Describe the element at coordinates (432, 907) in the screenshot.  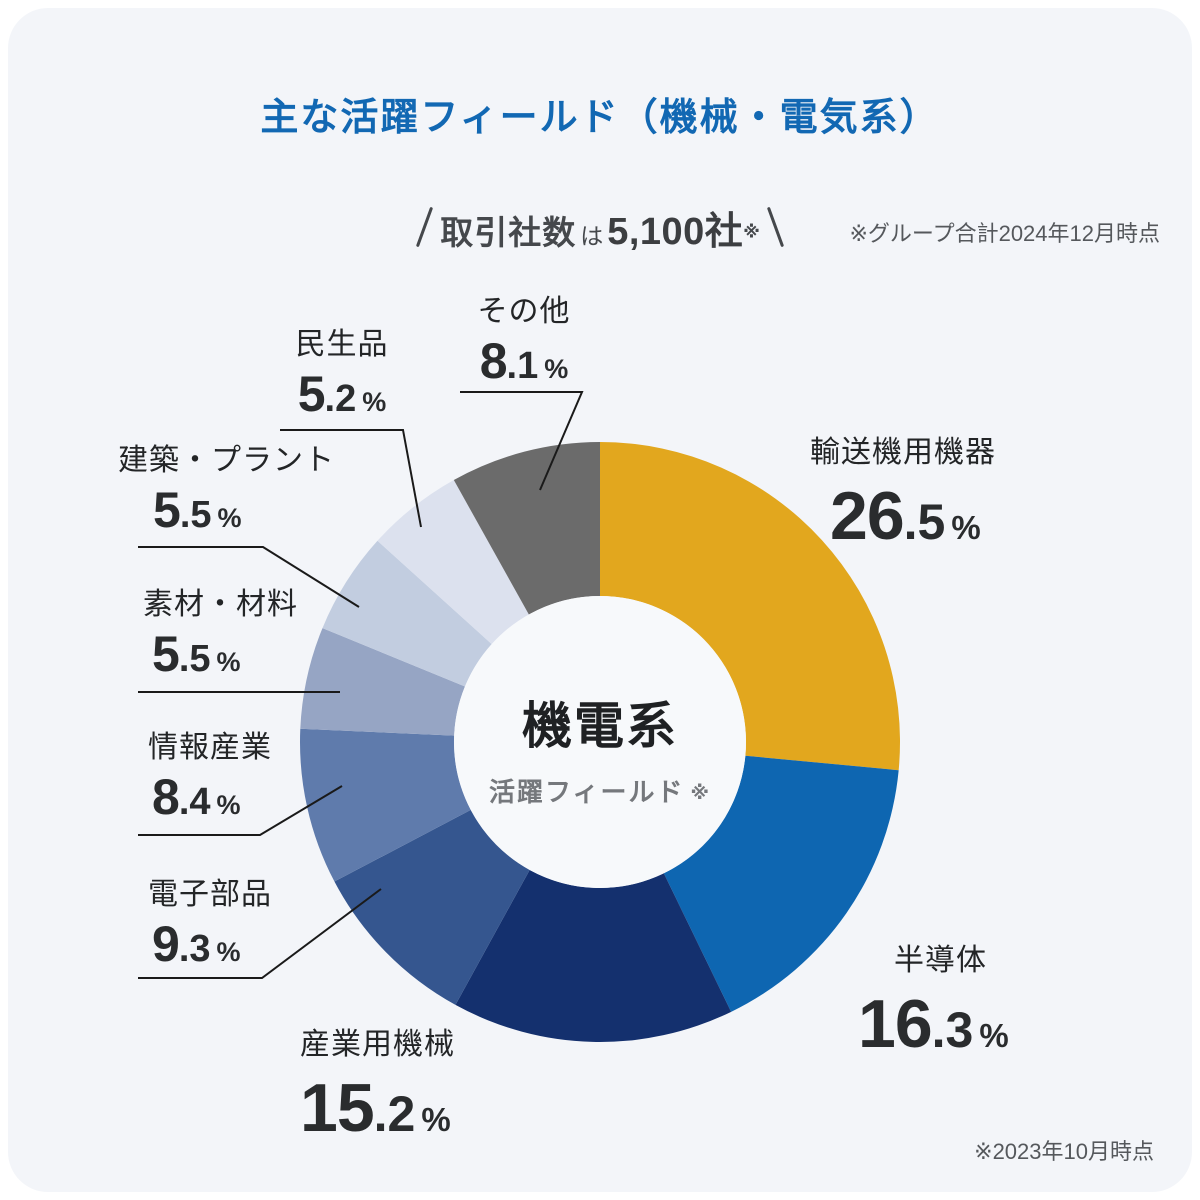
I see `donut-segment-electronic-components` at that location.